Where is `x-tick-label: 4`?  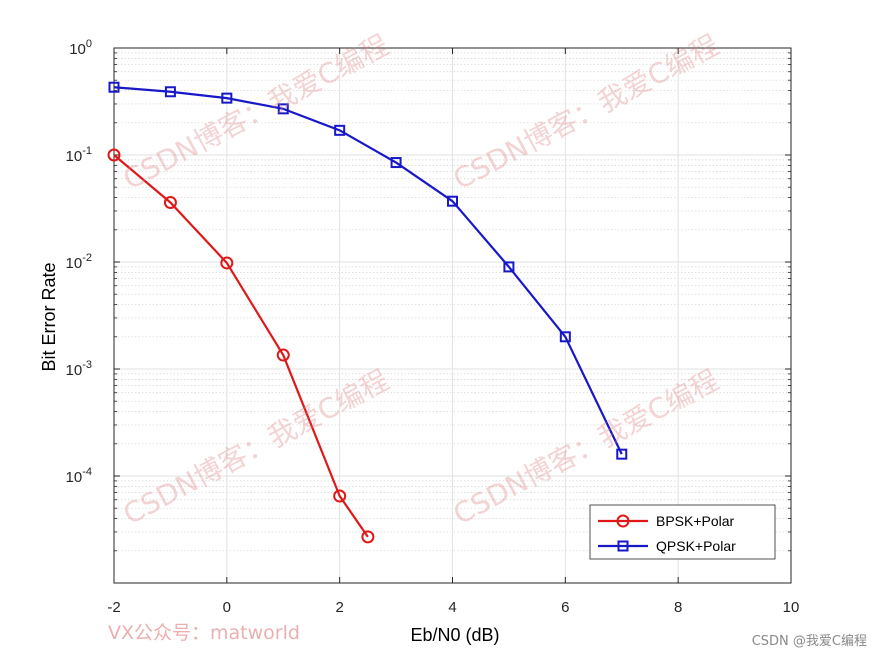 x-tick-label: 4 is located at coordinates (452, 607).